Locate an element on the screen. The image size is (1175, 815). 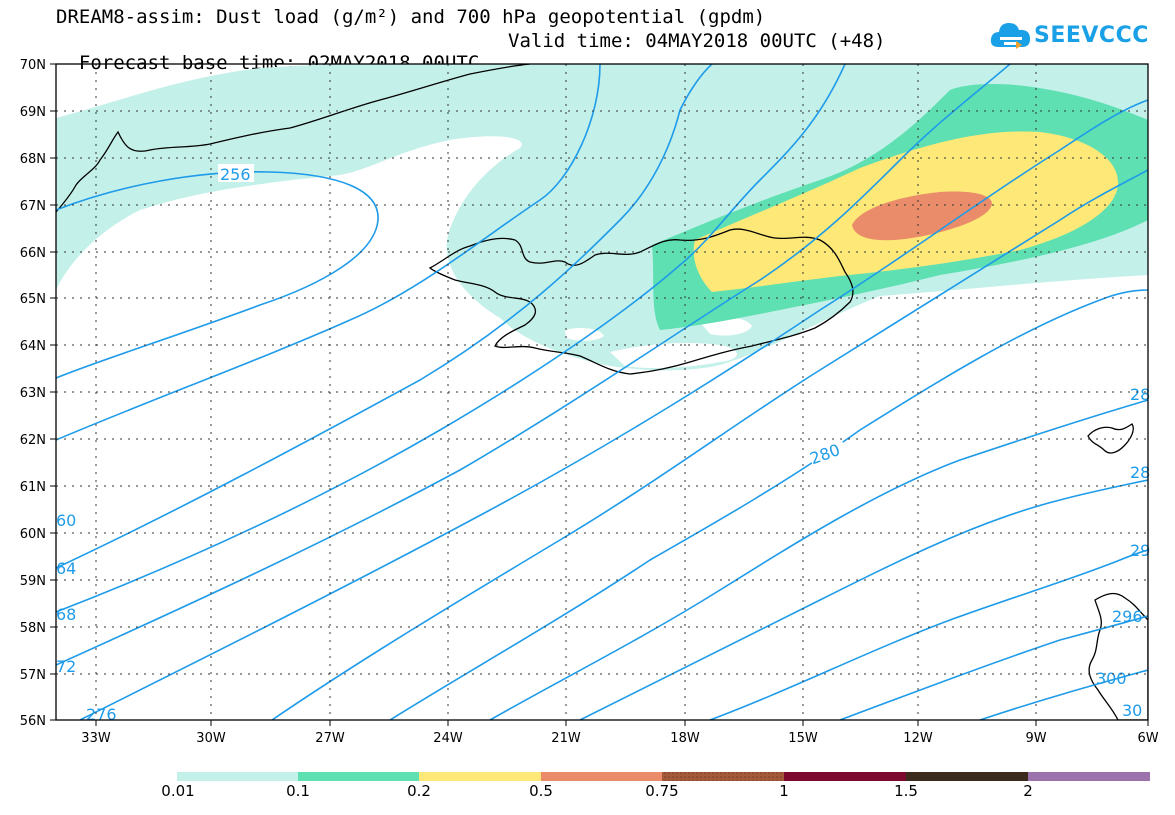
contour-label: 256 is located at coordinates (235, 174).